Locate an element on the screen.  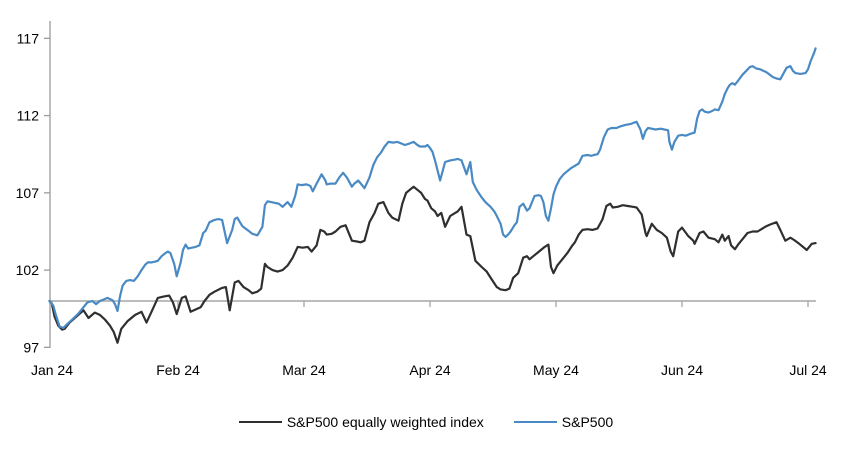
x-axis-tick-label: Feb 24 is located at coordinates (178, 370).